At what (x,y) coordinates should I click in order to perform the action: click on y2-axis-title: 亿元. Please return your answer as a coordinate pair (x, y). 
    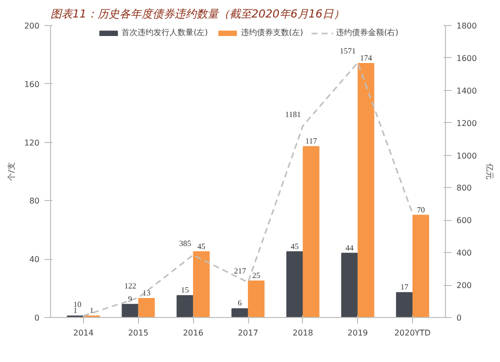
    Looking at the image, I should click on (489, 171).